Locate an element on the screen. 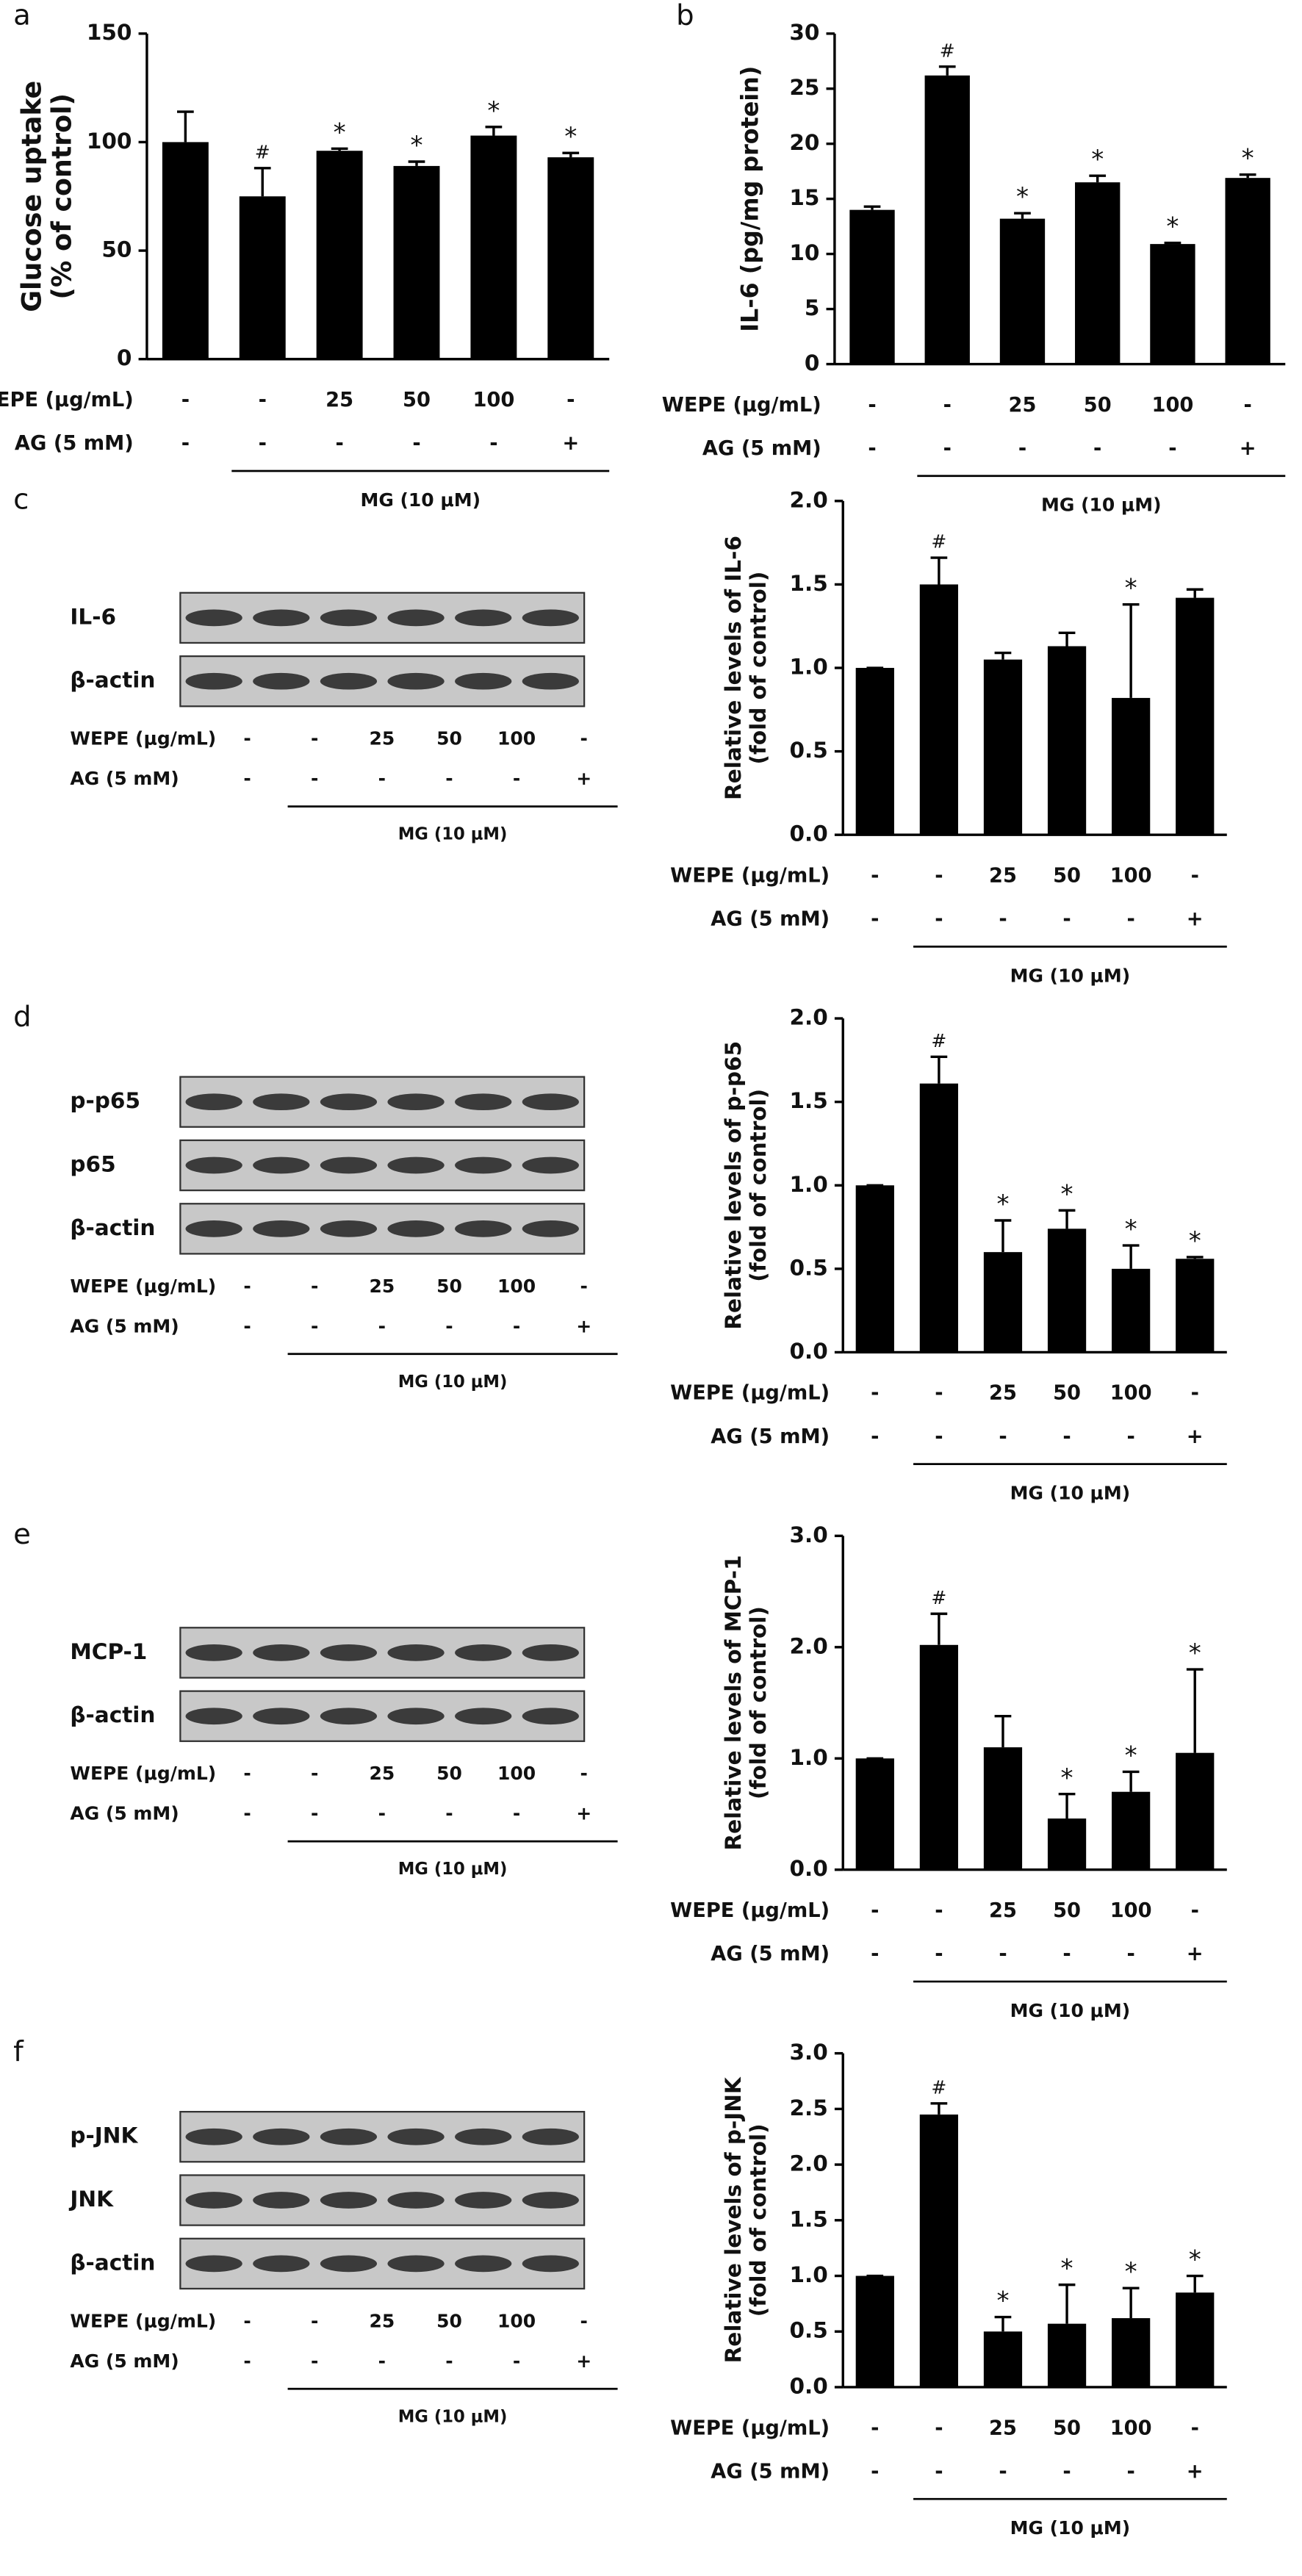 The width and height of the screenshot is (1302, 2576). y-axis-label: Relative levels of p-JNK is located at coordinates (733, 2219).